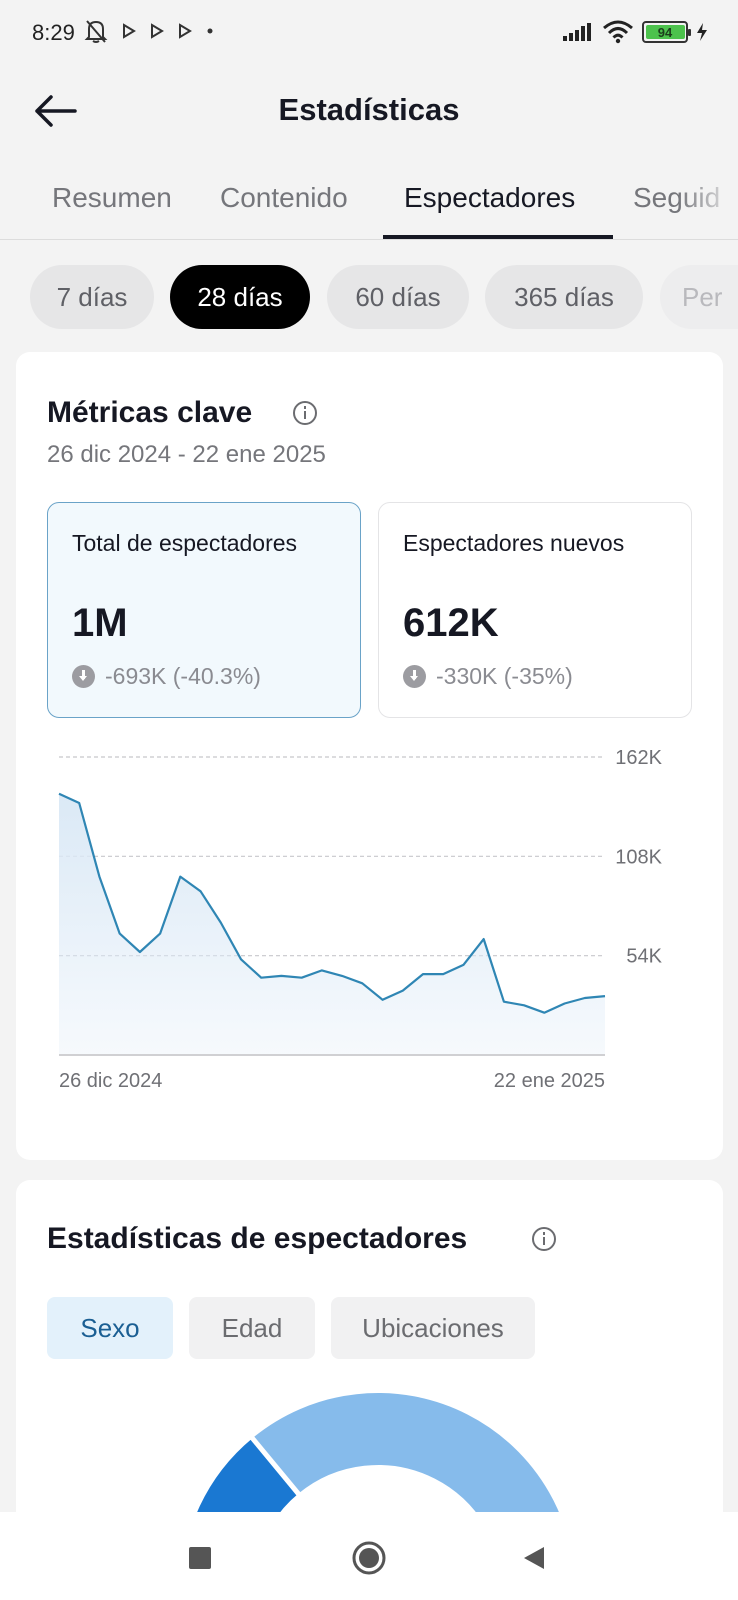  I want to click on chart-area-fill, so click(332, 924).